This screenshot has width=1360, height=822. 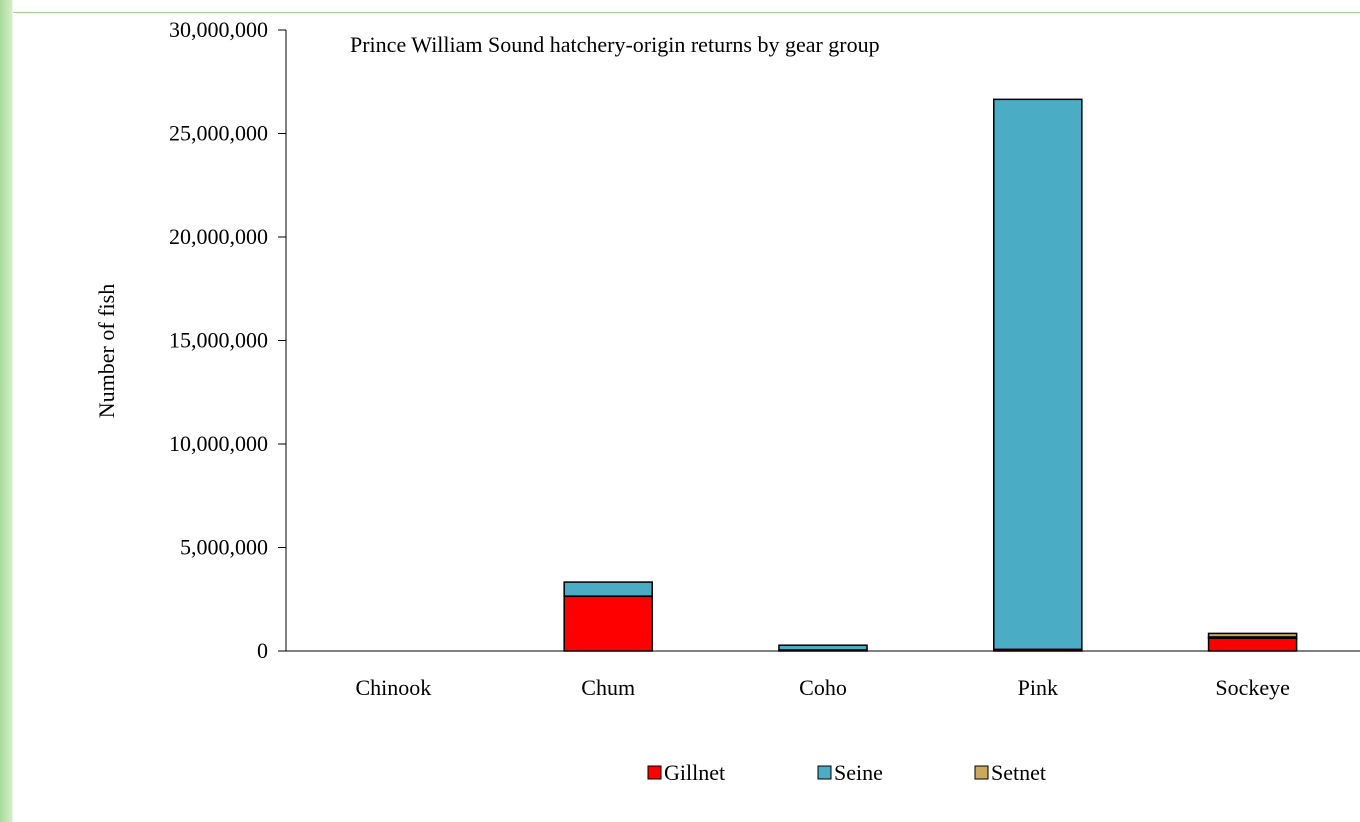 What do you see at coordinates (1252, 644) in the screenshot?
I see `bar-sockeye-gillnet` at bounding box center [1252, 644].